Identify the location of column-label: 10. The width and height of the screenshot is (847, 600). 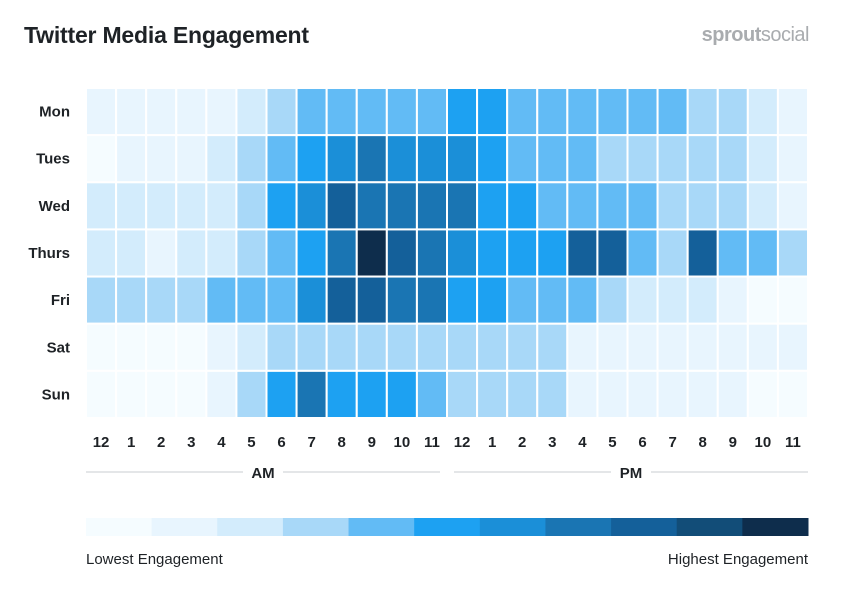
(402, 442).